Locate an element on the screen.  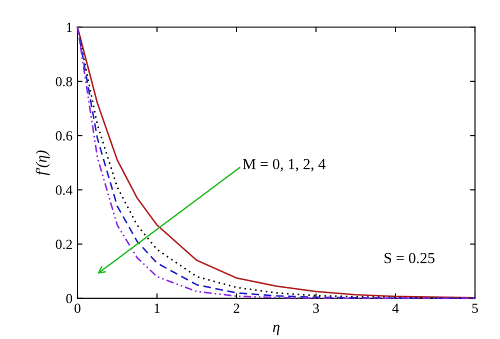
x-axis-title: η is located at coordinates (276, 330).